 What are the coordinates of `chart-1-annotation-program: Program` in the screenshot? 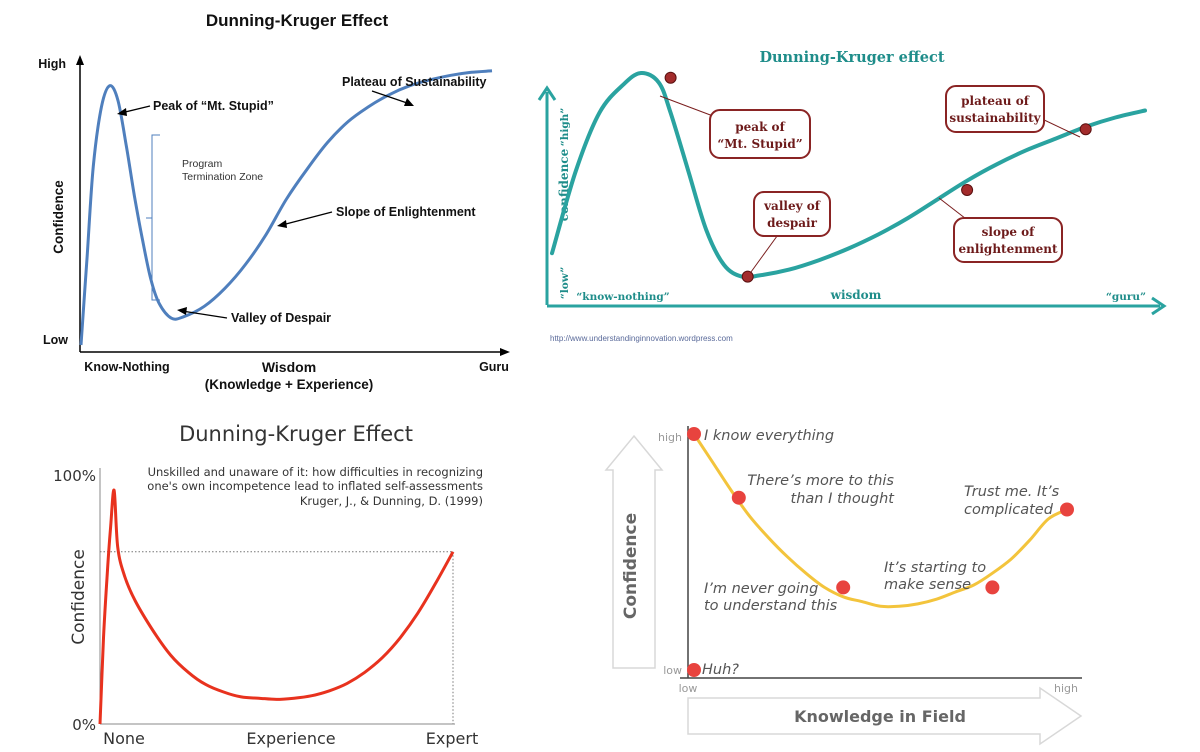 It's located at (202, 164).